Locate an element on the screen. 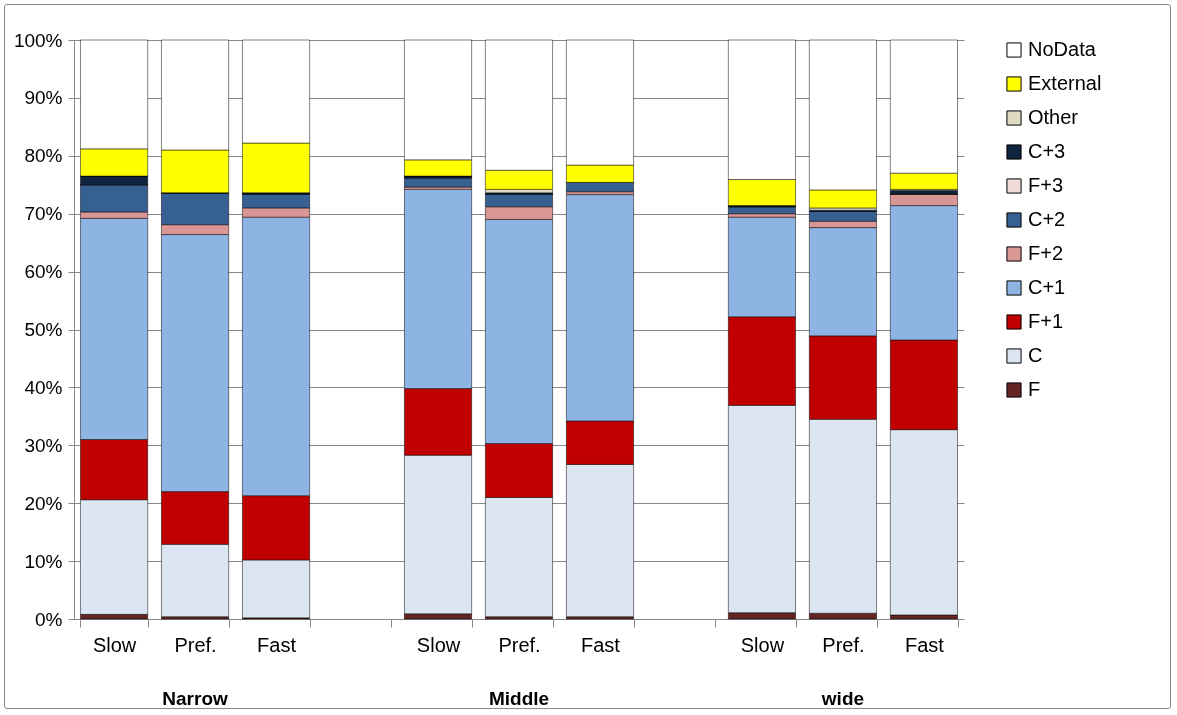 The image size is (1177, 715). text: wide is located at coordinates (842, 698).